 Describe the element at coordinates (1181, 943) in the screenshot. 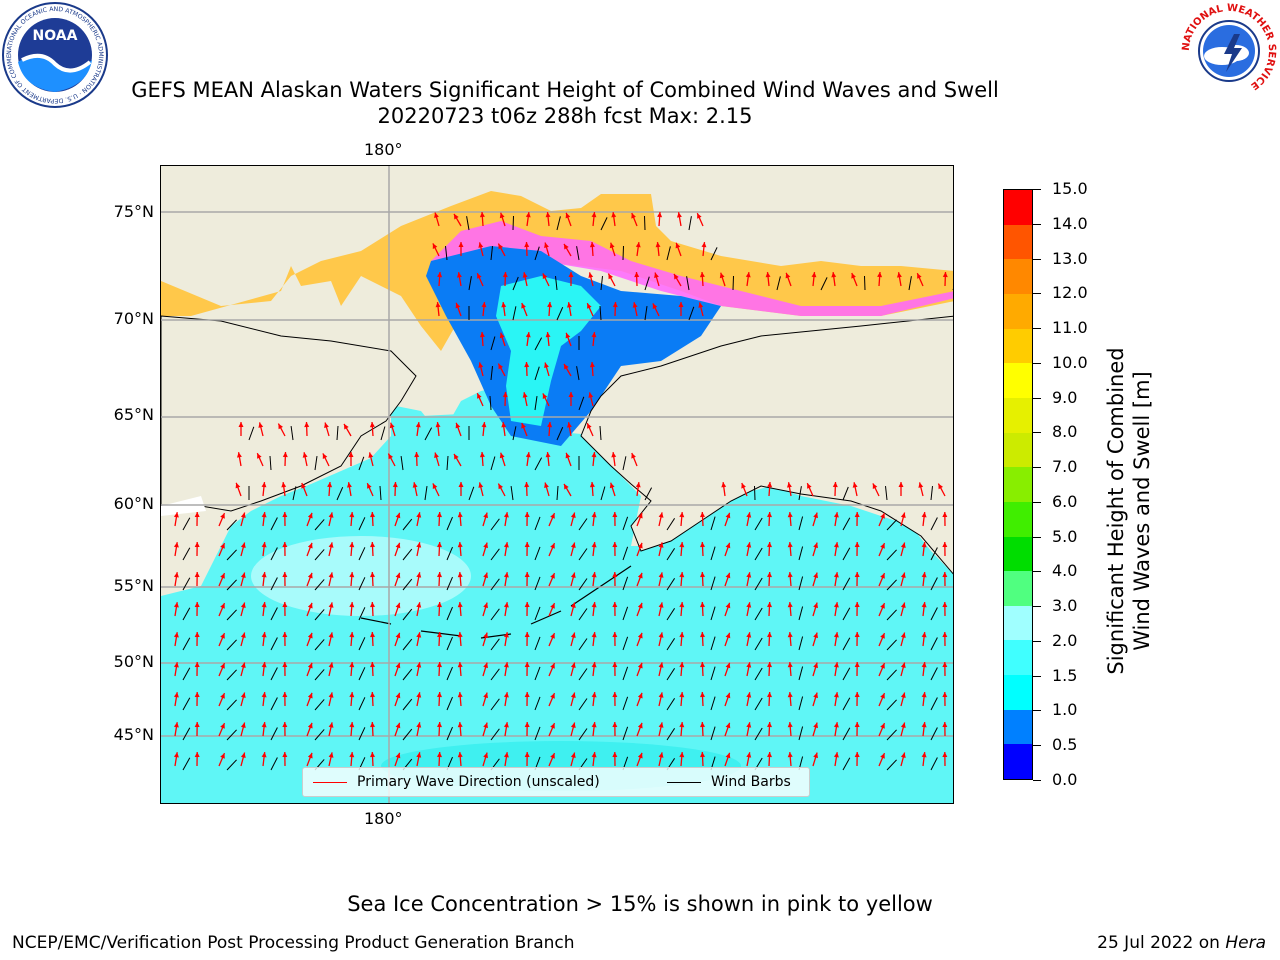

I see `footer-date: 25 Jul 2022 on Hera` at that location.